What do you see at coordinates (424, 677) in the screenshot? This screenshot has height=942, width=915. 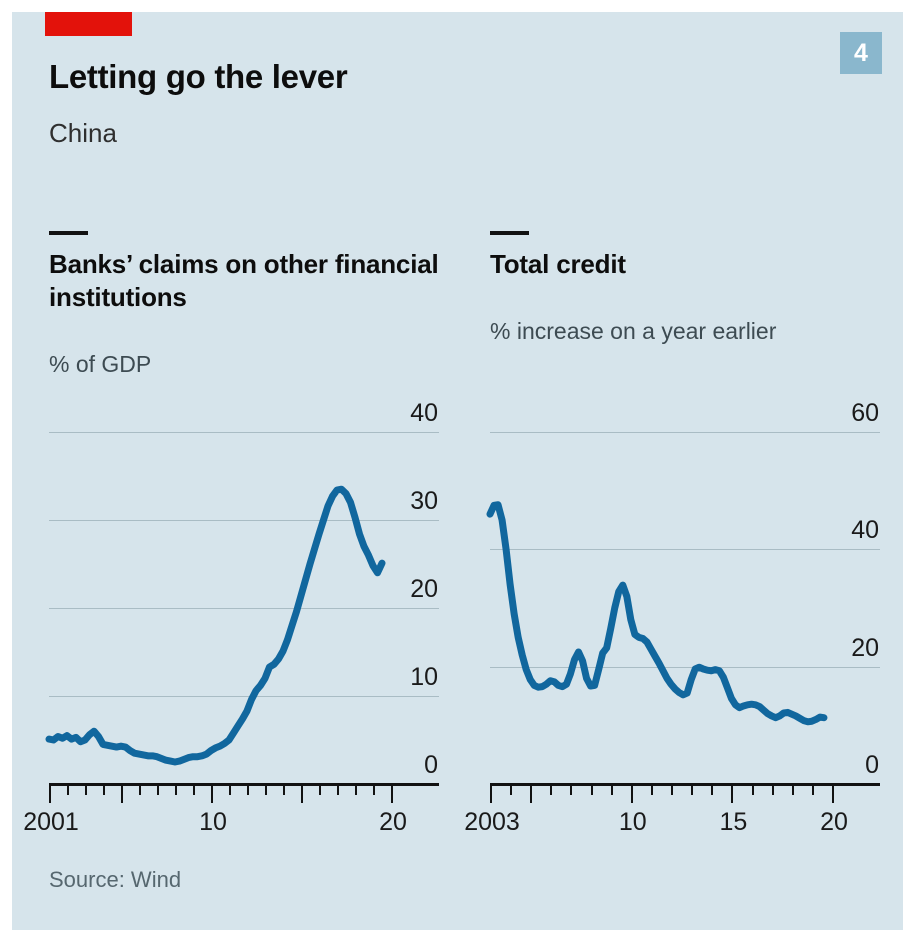 I see `y-axis-tick-label: 10` at bounding box center [424, 677].